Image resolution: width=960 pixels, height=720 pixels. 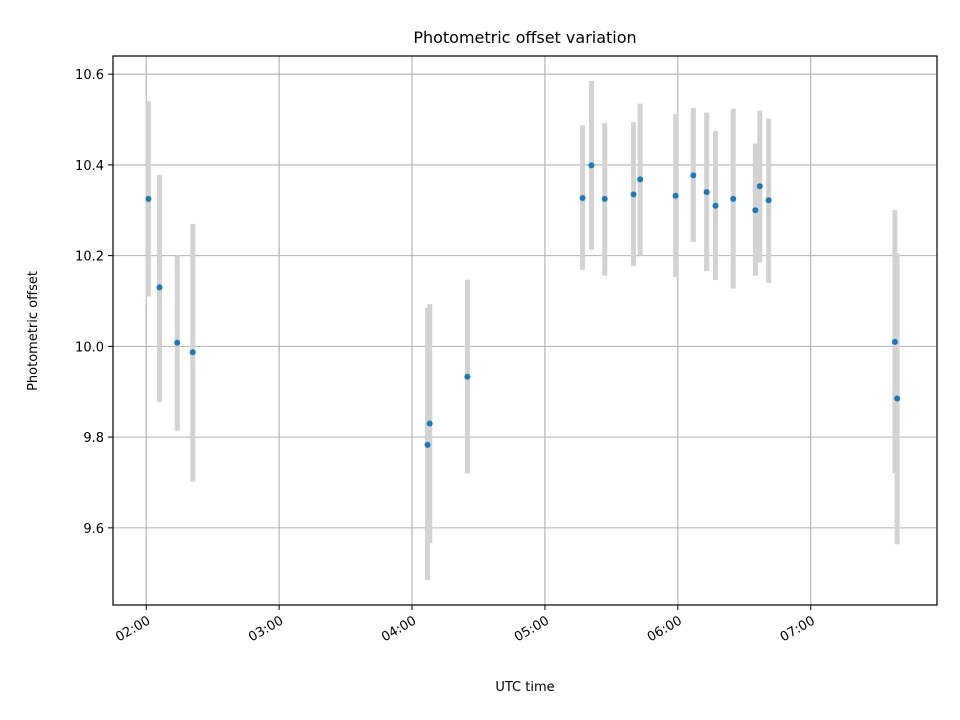 What do you see at coordinates (89, 347) in the screenshot?
I see `y-tick-label: 10.0` at bounding box center [89, 347].